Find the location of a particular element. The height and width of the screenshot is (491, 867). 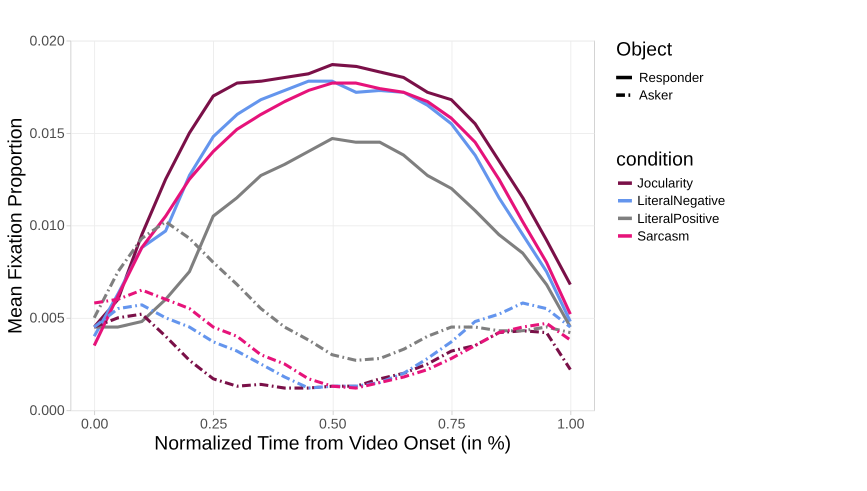

x-tick-label: 0.75 is located at coordinates (452, 423).